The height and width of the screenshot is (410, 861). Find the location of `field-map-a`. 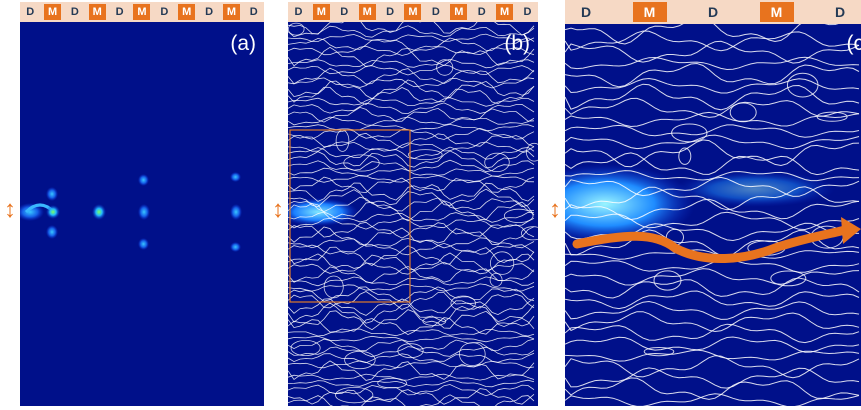

field-map-a is located at coordinates (131, 212).